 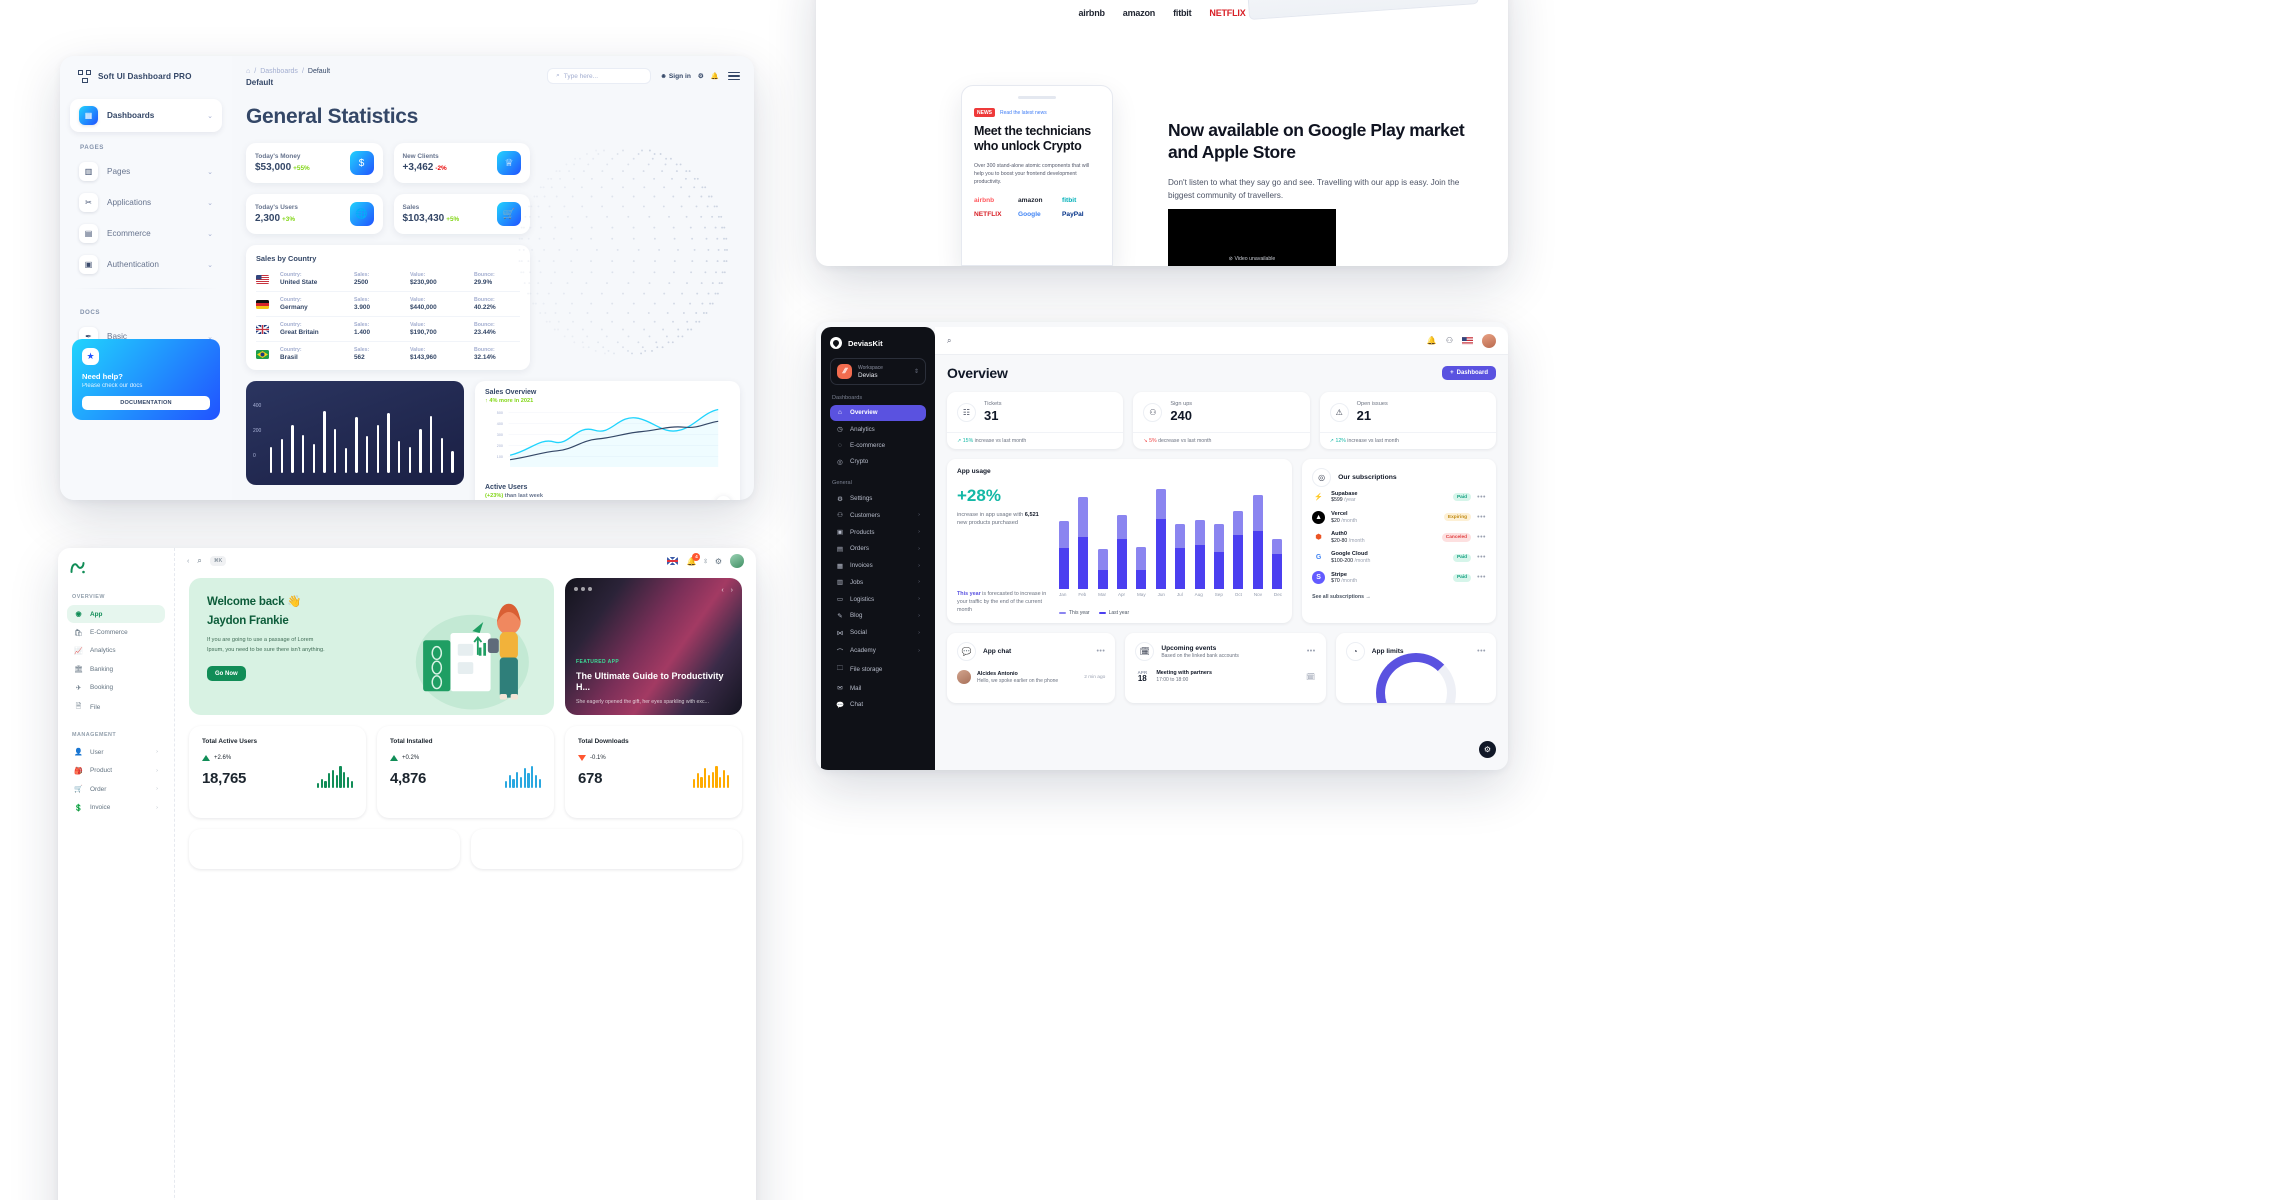 What do you see at coordinates (1415, 651) in the screenshot?
I see `limits-header: ◔ App limits •••` at bounding box center [1415, 651].